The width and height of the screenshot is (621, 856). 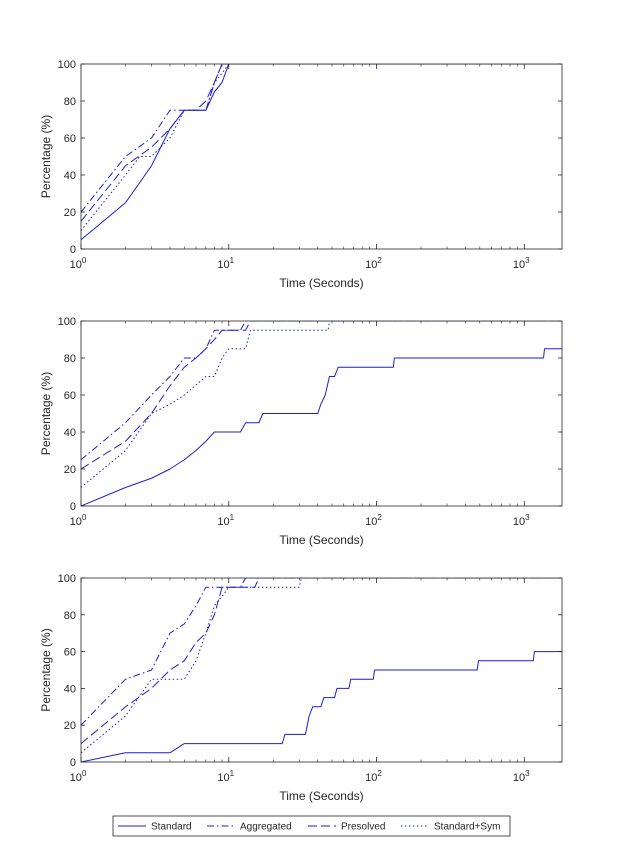 What do you see at coordinates (363, 827) in the screenshot?
I see `legend-label: Presolved` at bounding box center [363, 827].